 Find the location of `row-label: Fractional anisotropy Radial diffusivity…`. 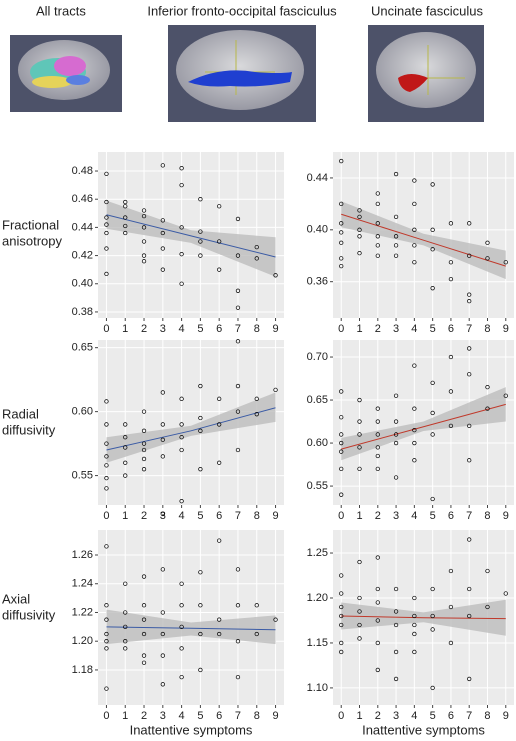

row-label: Fractional anisotropy Radial diffusivity… is located at coordinates (32, 419).